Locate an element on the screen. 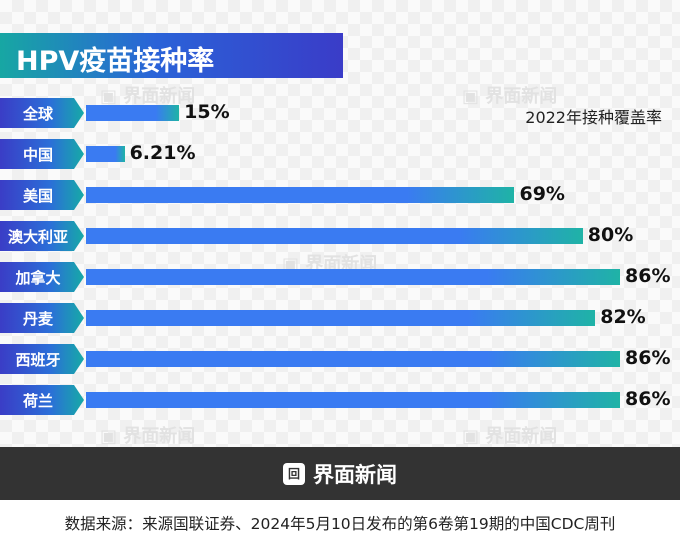 The height and width of the screenshot is (552, 680). category-label: 西班牙 is located at coordinates (42, 359).